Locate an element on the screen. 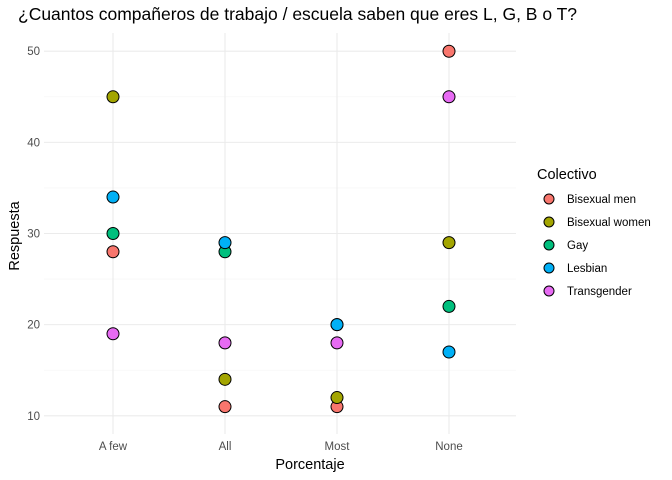 This screenshot has height=480, width=672. x-axis-title: Porcentaje is located at coordinates (309, 465).